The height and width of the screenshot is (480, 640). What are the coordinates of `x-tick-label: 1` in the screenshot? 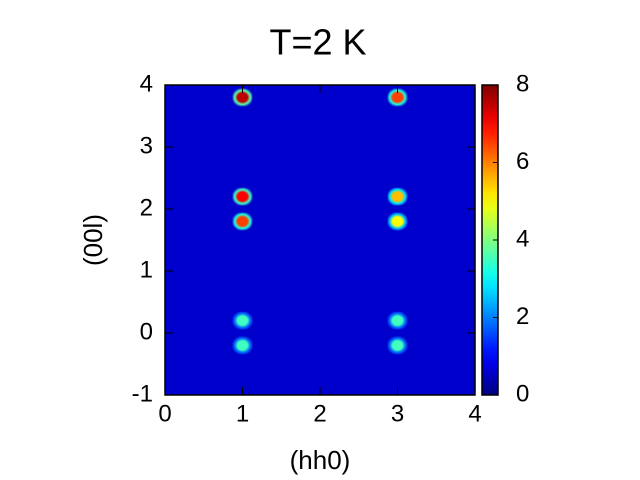 It's located at (242, 413).